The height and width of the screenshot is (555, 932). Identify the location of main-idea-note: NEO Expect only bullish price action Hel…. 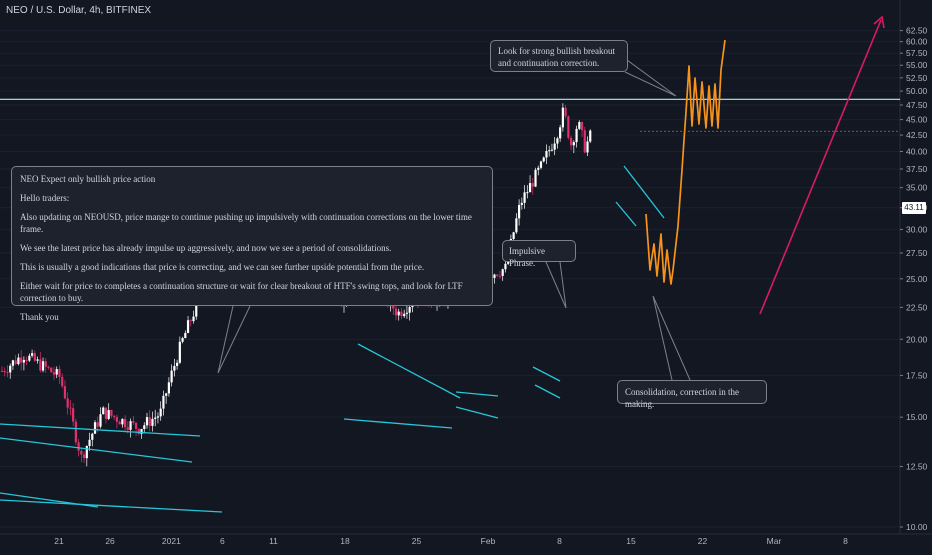
(252, 244).